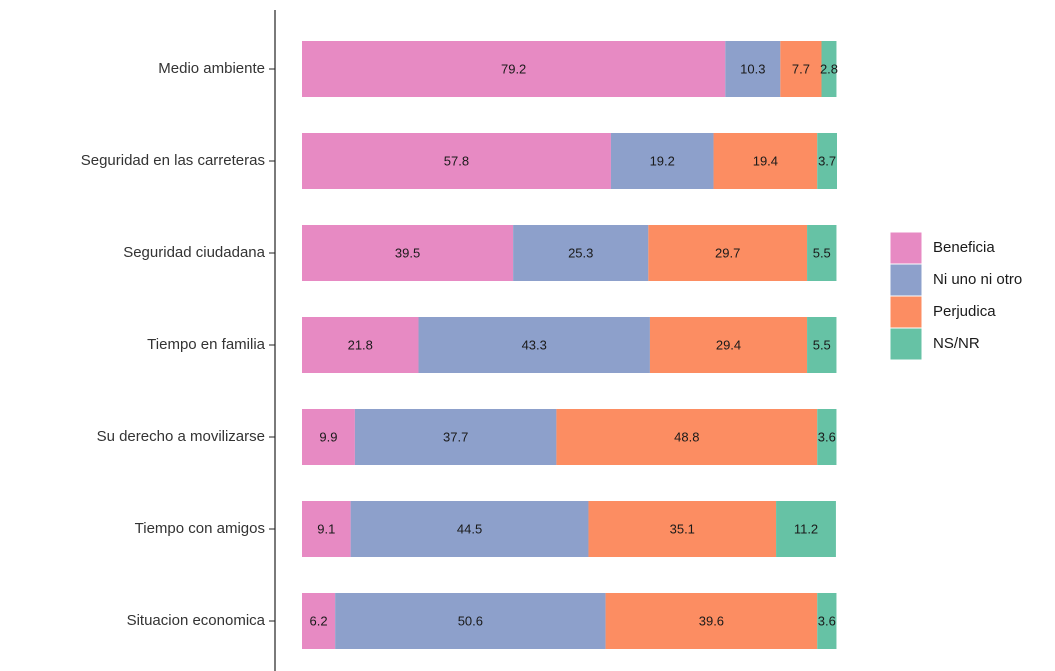 This screenshot has height=671, width=1055. I want to click on data-label: 37.7, so click(455, 436).